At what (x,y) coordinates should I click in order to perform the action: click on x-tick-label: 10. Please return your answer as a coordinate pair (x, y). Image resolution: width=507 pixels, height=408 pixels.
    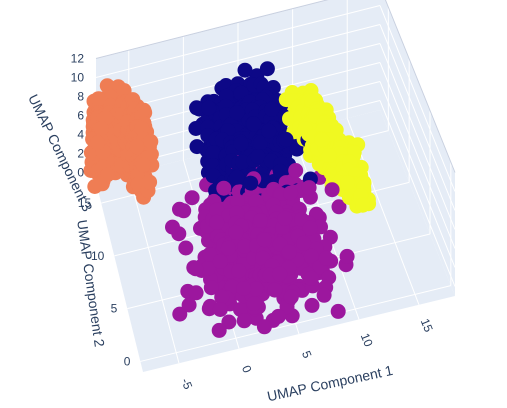
    Looking at the image, I should click on (367, 340).